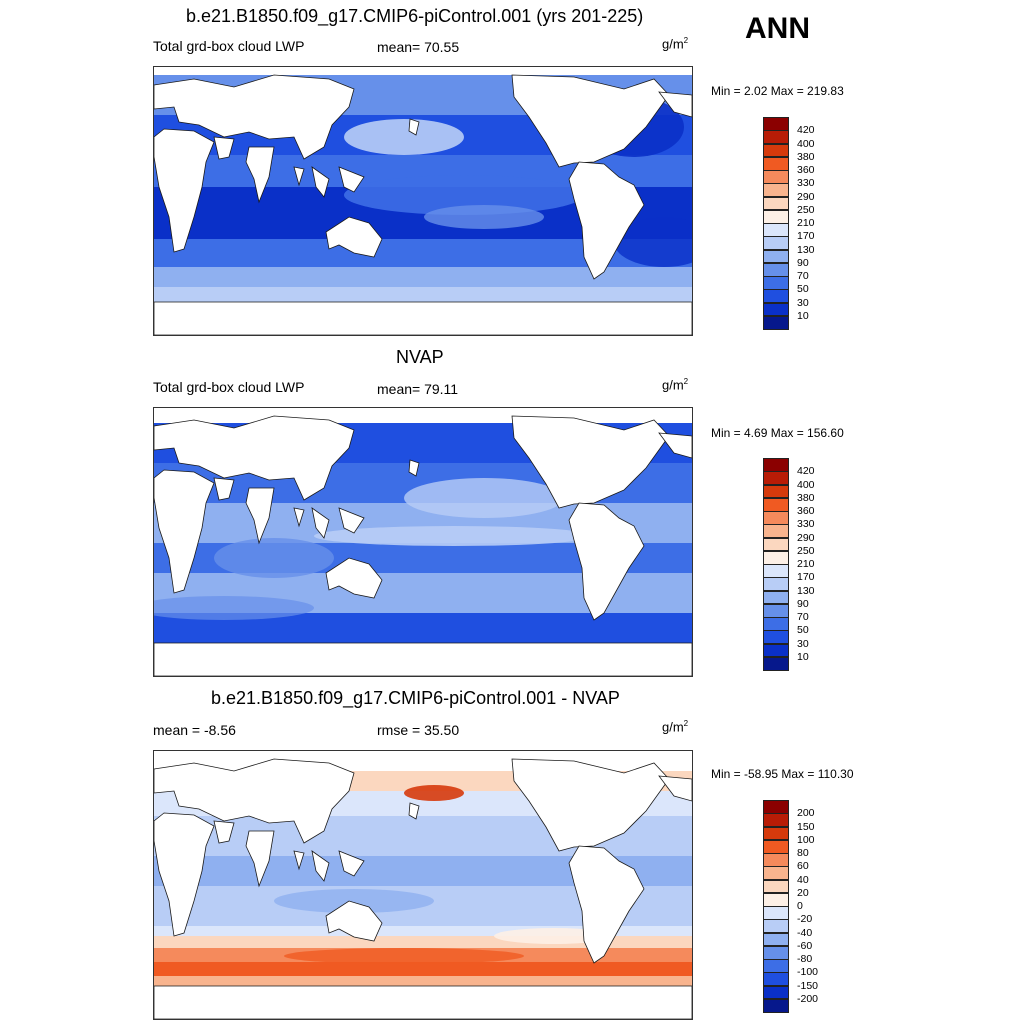 Image resolution: width=1024 pixels, height=1024 pixels. What do you see at coordinates (805, 959) in the screenshot?
I see `colorbar-tick-label: -80` at bounding box center [805, 959].